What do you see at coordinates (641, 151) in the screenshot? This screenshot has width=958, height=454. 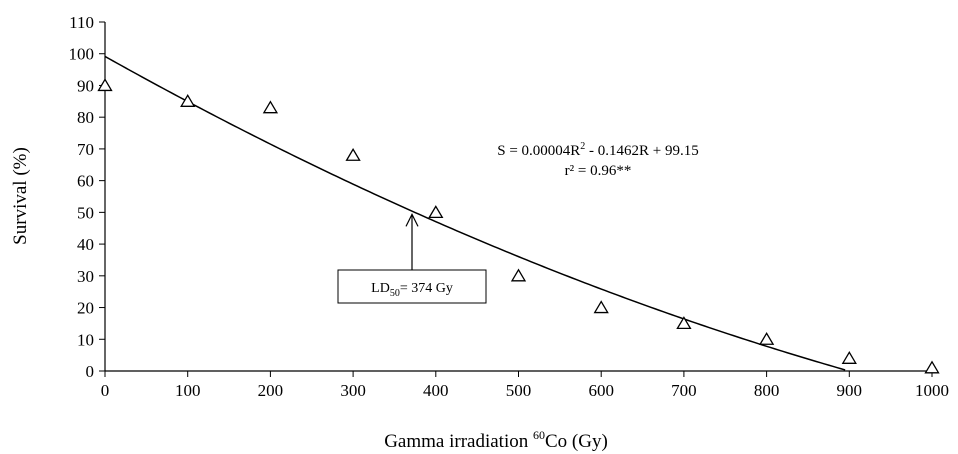 I see `equation-post: - 0.1462R + 99.15` at bounding box center [641, 151].